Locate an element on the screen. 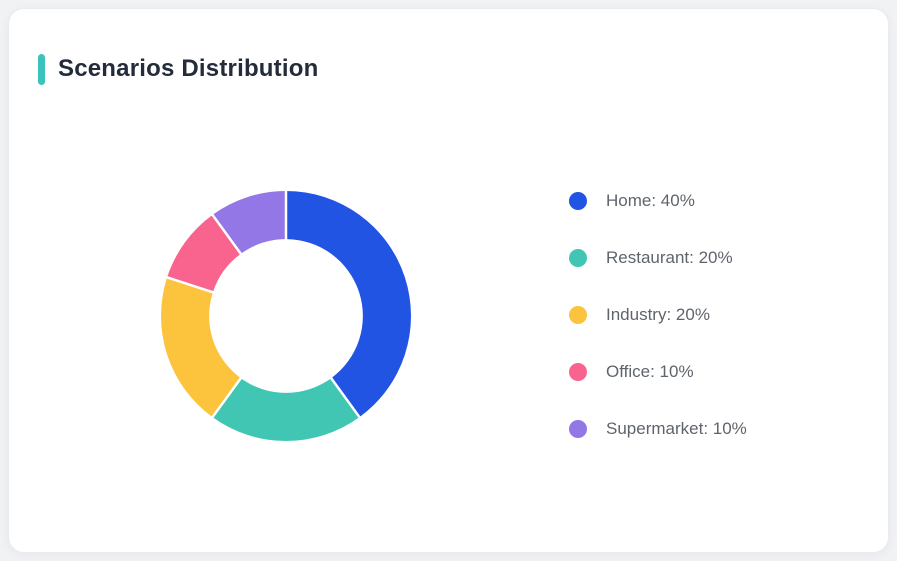 The image size is (897, 561). donut-chart is located at coordinates (286, 316).